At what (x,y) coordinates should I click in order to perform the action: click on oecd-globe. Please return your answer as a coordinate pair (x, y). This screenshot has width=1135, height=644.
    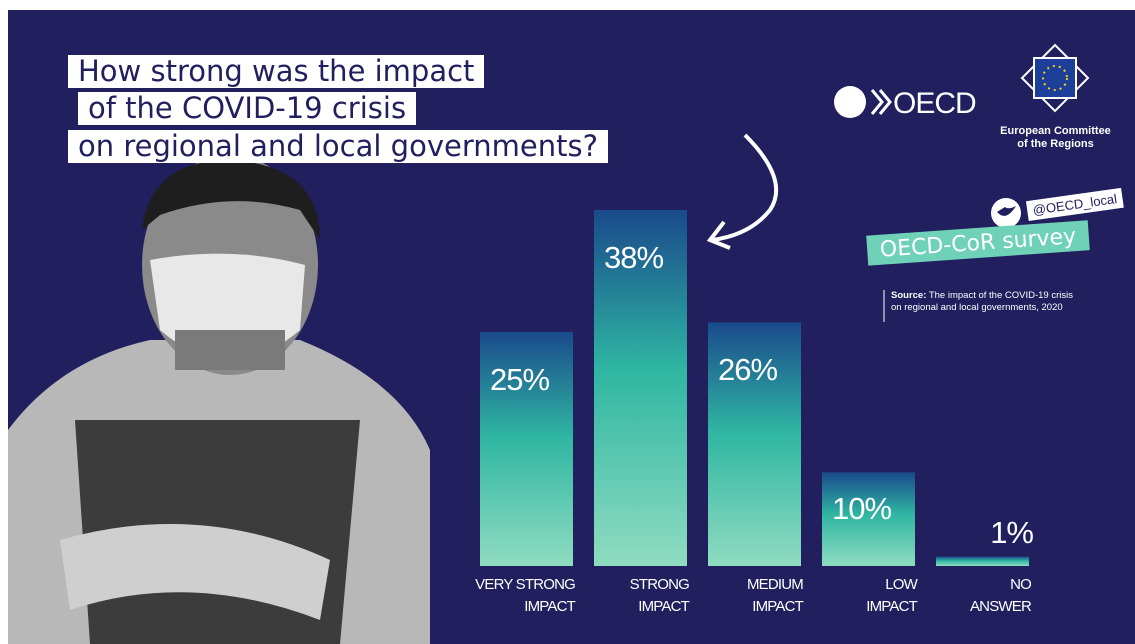
    Looking at the image, I should click on (850, 102).